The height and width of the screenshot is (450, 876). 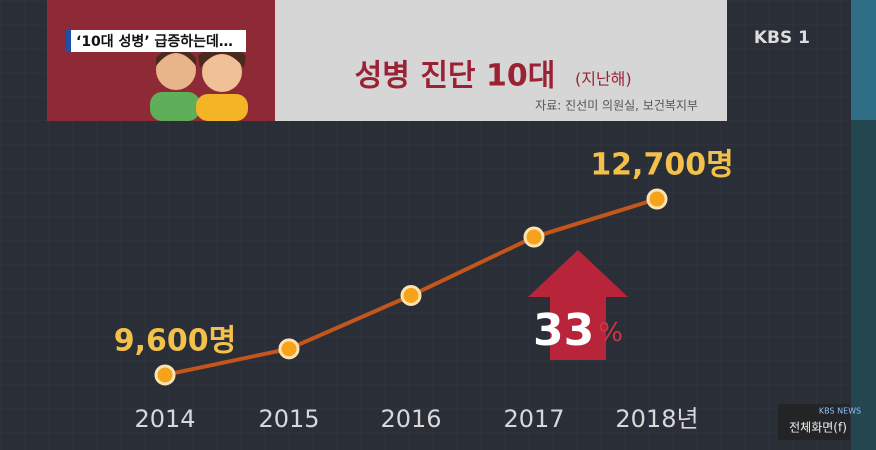 I want to click on increase-label: 33%, so click(x=578, y=330).